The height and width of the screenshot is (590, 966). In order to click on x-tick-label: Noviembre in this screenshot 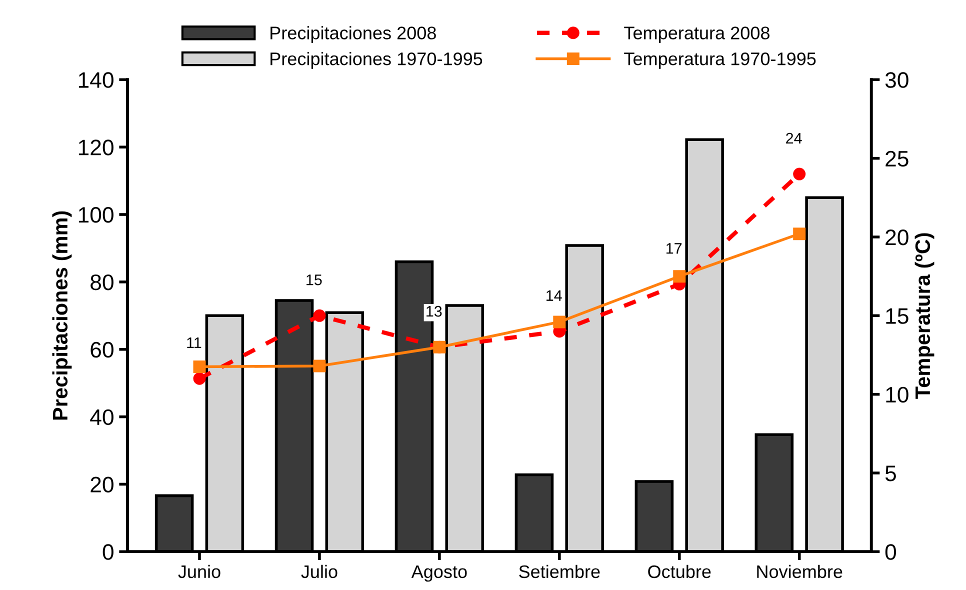, I will do `click(799, 571)`.